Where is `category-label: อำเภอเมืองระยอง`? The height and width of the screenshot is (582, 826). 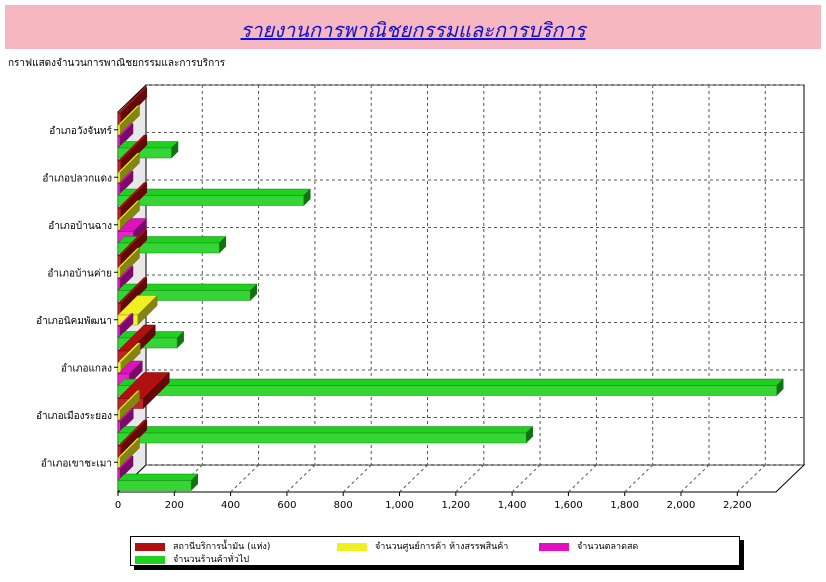 category-label: อำเภอเมืองระยอง is located at coordinates (74, 416).